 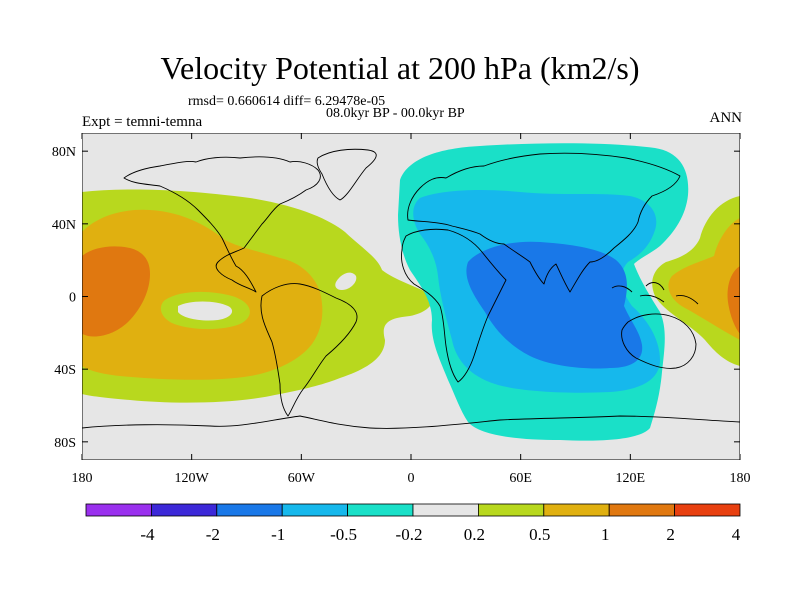 What do you see at coordinates (726, 118) in the screenshot?
I see `season-label: ANN` at bounding box center [726, 118].